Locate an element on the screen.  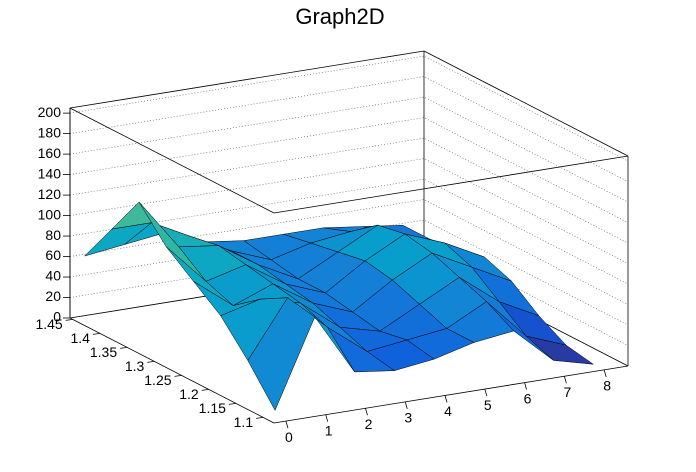
z-tick-label: 140 is located at coordinates (50, 173).